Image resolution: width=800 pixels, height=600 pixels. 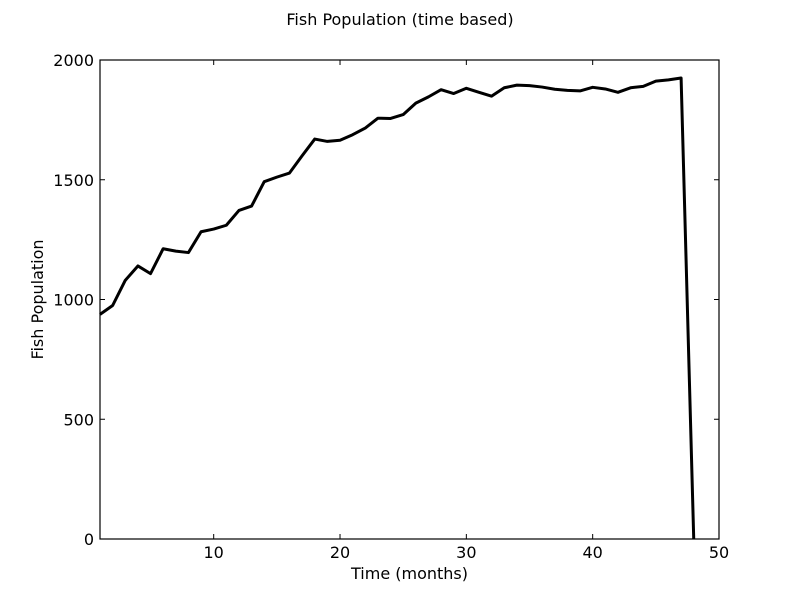 What do you see at coordinates (214, 552) in the screenshot?
I see `x-tick-label: 10` at bounding box center [214, 552].